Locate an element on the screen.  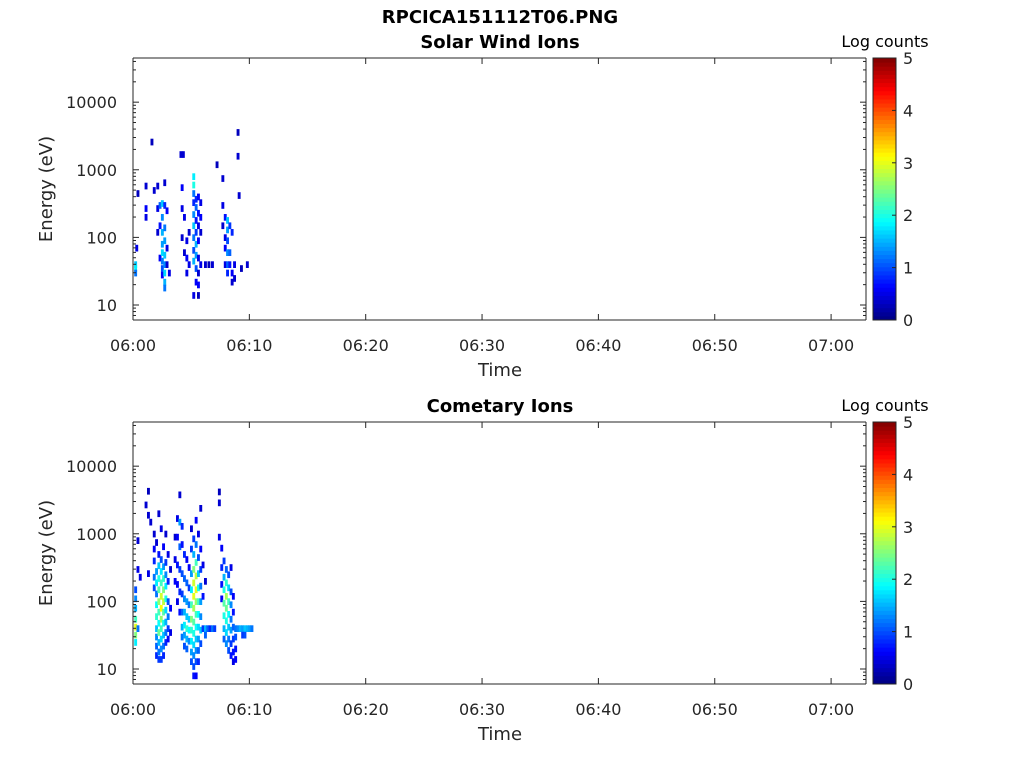
colorbar-label: Log counts is located at coordinates (884, 405).